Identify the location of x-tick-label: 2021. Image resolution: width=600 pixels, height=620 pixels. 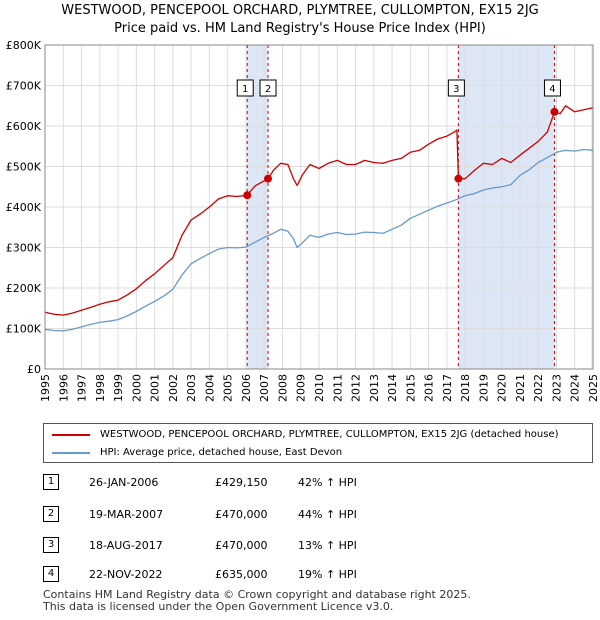
(520, 388).